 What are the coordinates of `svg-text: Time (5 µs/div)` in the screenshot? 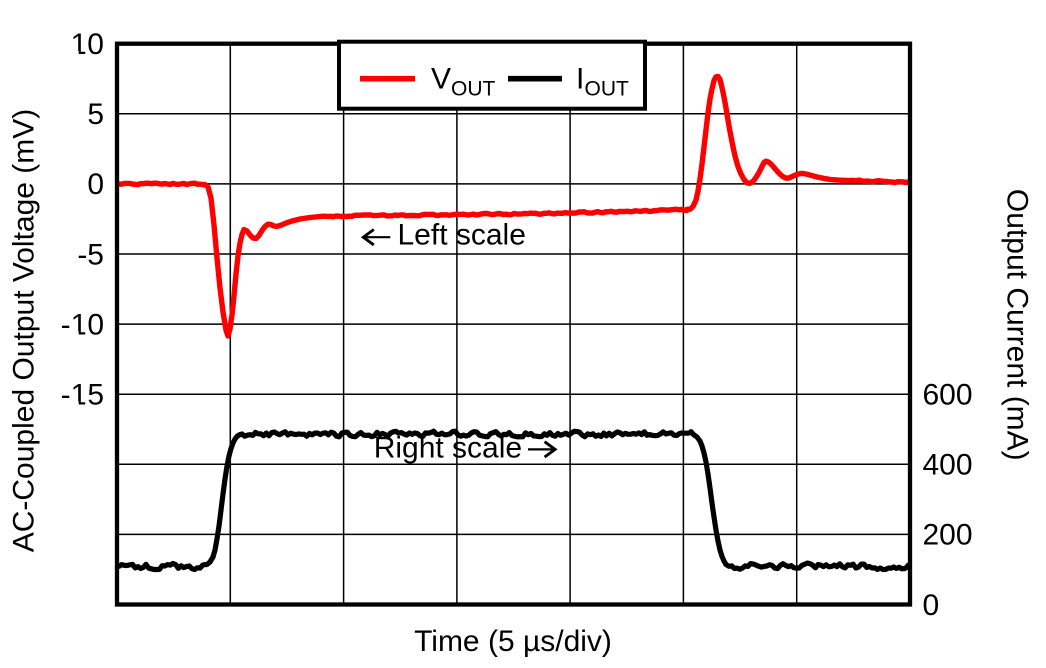 It's located at (513, 641).